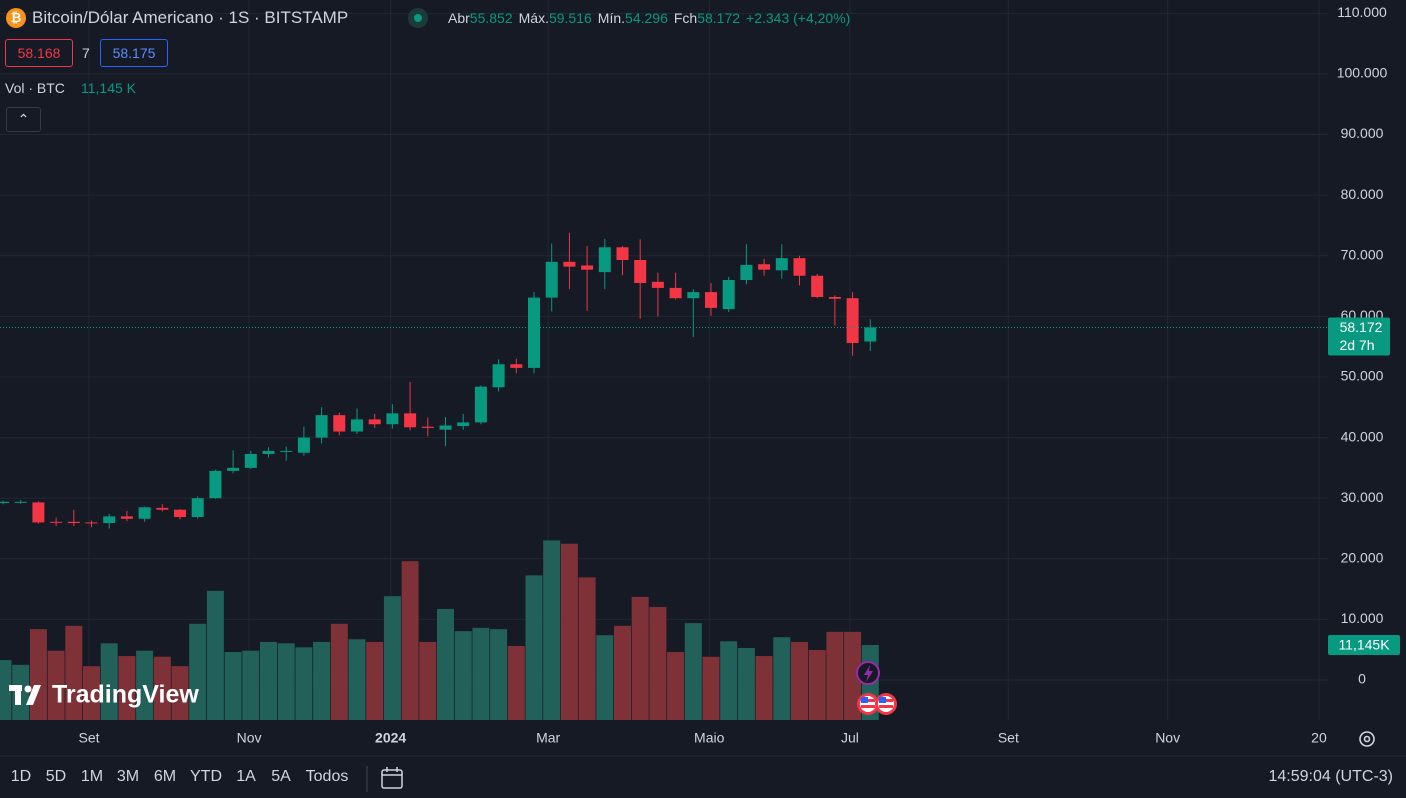 The width and height of the screenshot is (1406, 798). Describe the element at coordinates (109, 88) in the screenshot. I see `volume-value: 11,145 K` at that location.